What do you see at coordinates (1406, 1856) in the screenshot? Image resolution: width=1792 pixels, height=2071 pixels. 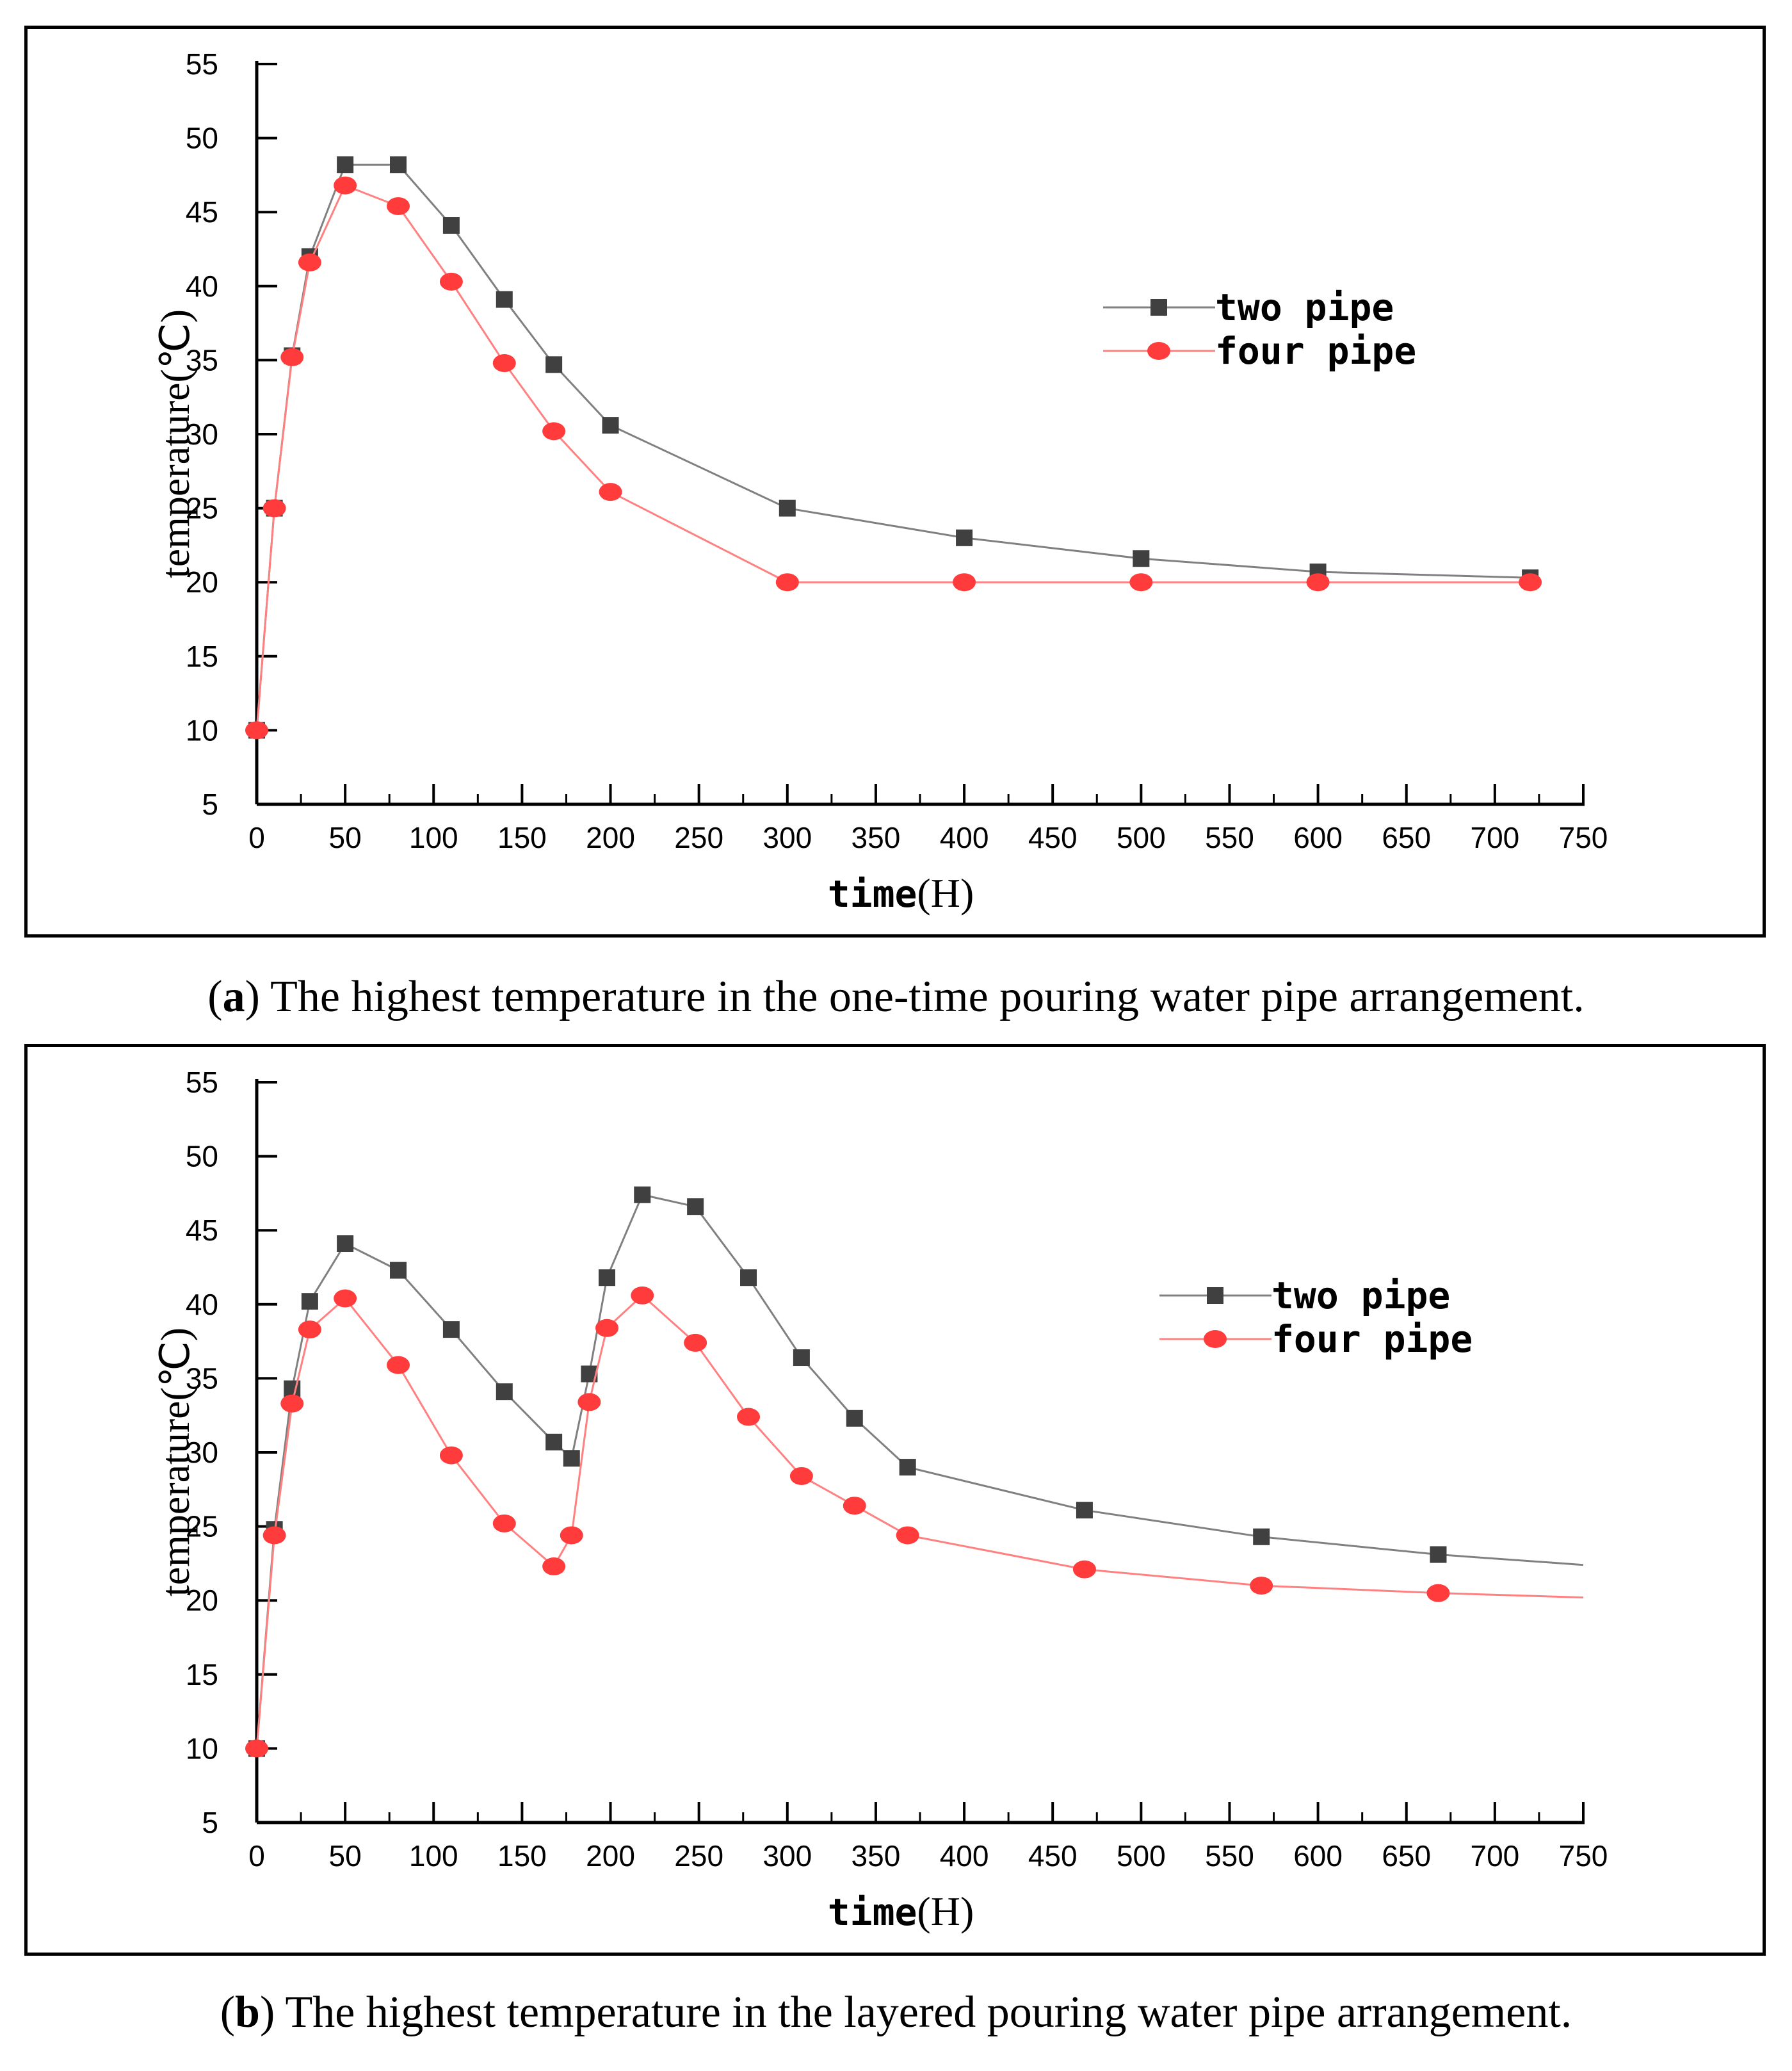 I see `chart-b-x-tick-label: 650` at bounding box center [1406, 1856].